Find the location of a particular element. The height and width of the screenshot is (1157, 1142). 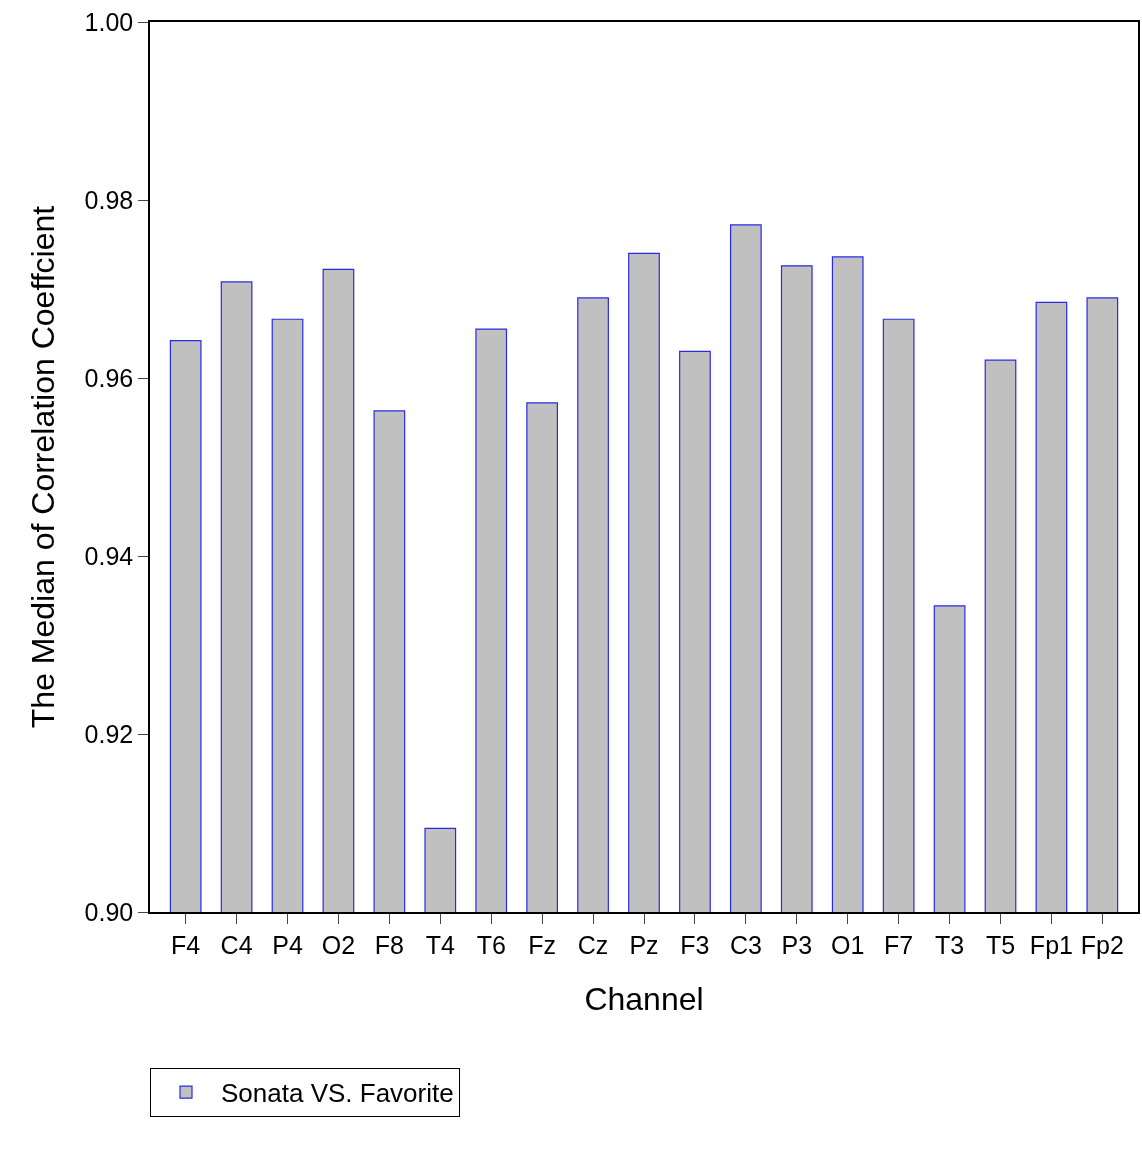

x-tick-label: Pz is located at coordinates (644, 944).